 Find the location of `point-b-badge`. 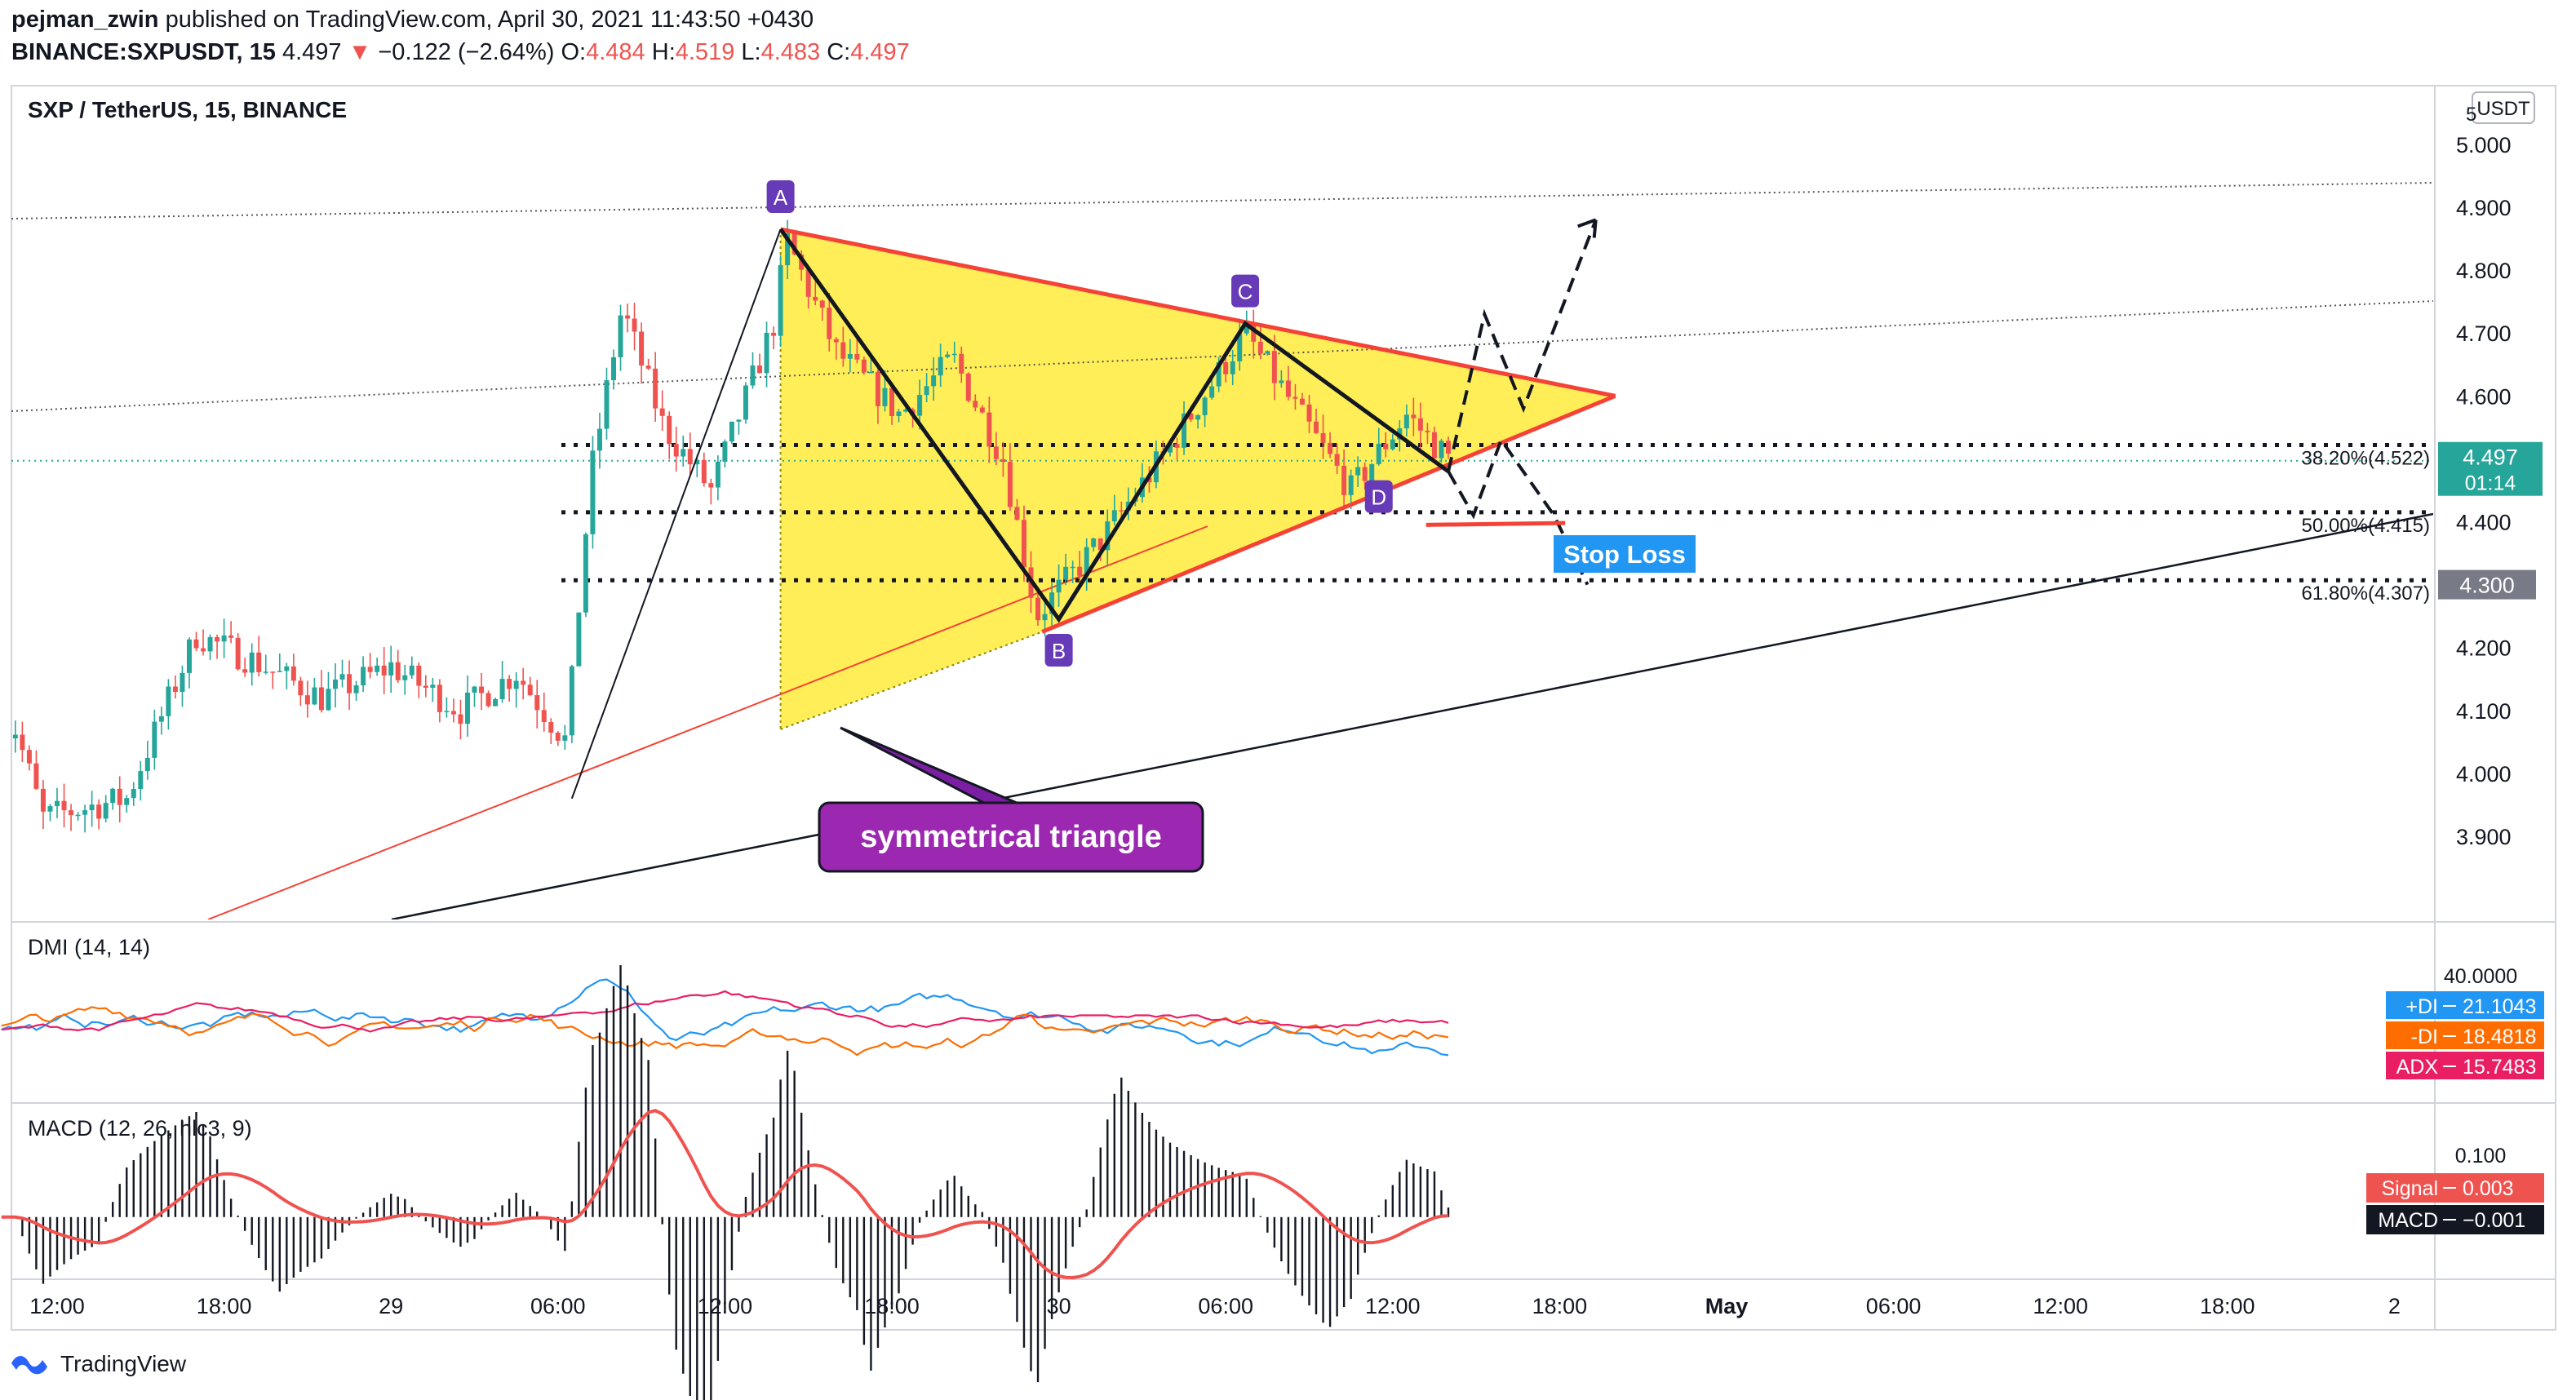

point-b-badge is located at coordinates (1058, 651).